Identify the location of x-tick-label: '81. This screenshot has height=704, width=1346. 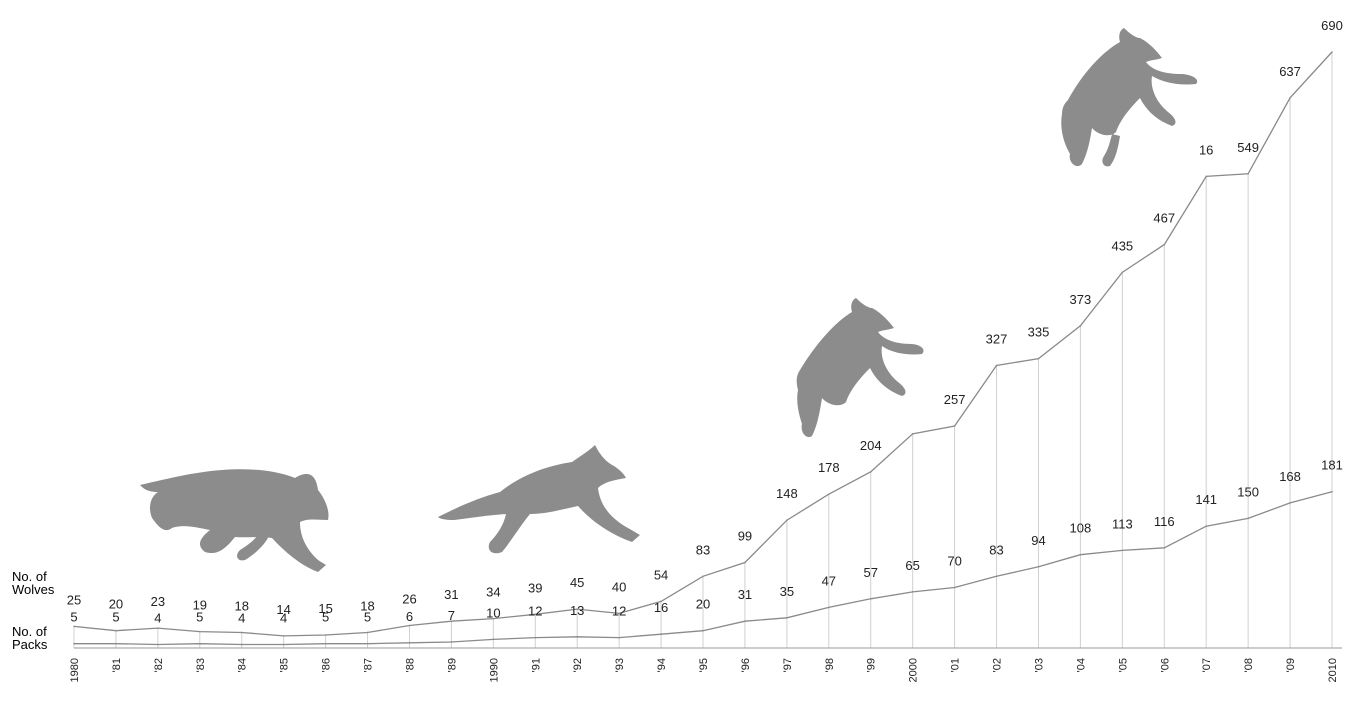
(117, 665).